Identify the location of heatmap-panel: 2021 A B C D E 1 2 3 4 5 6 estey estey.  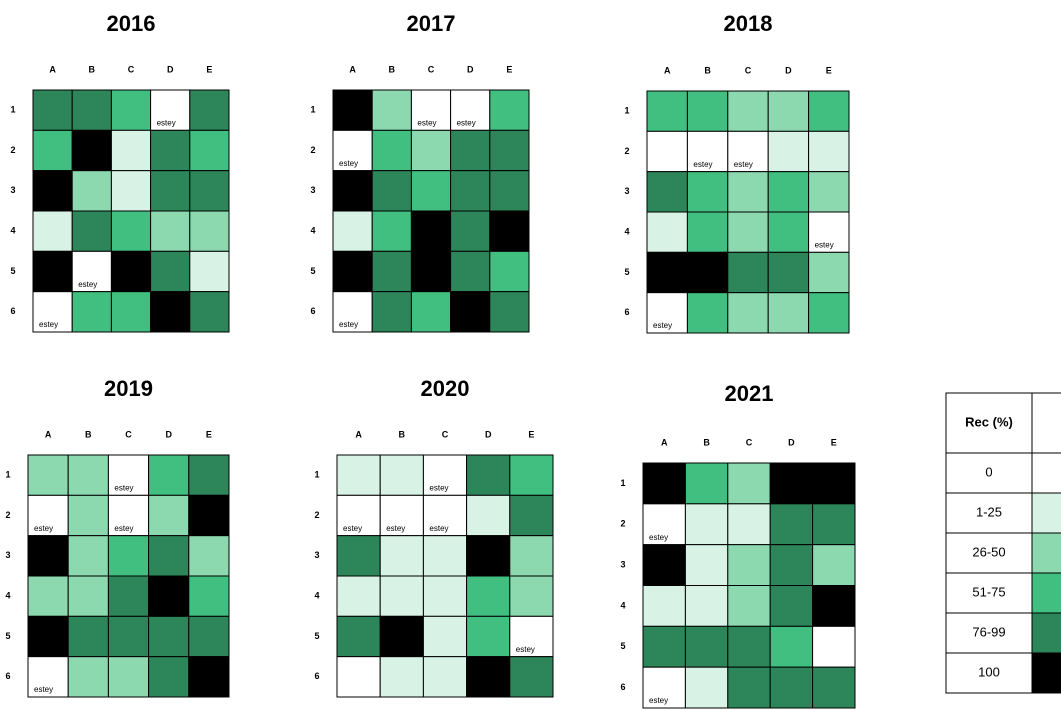
(738, 545).